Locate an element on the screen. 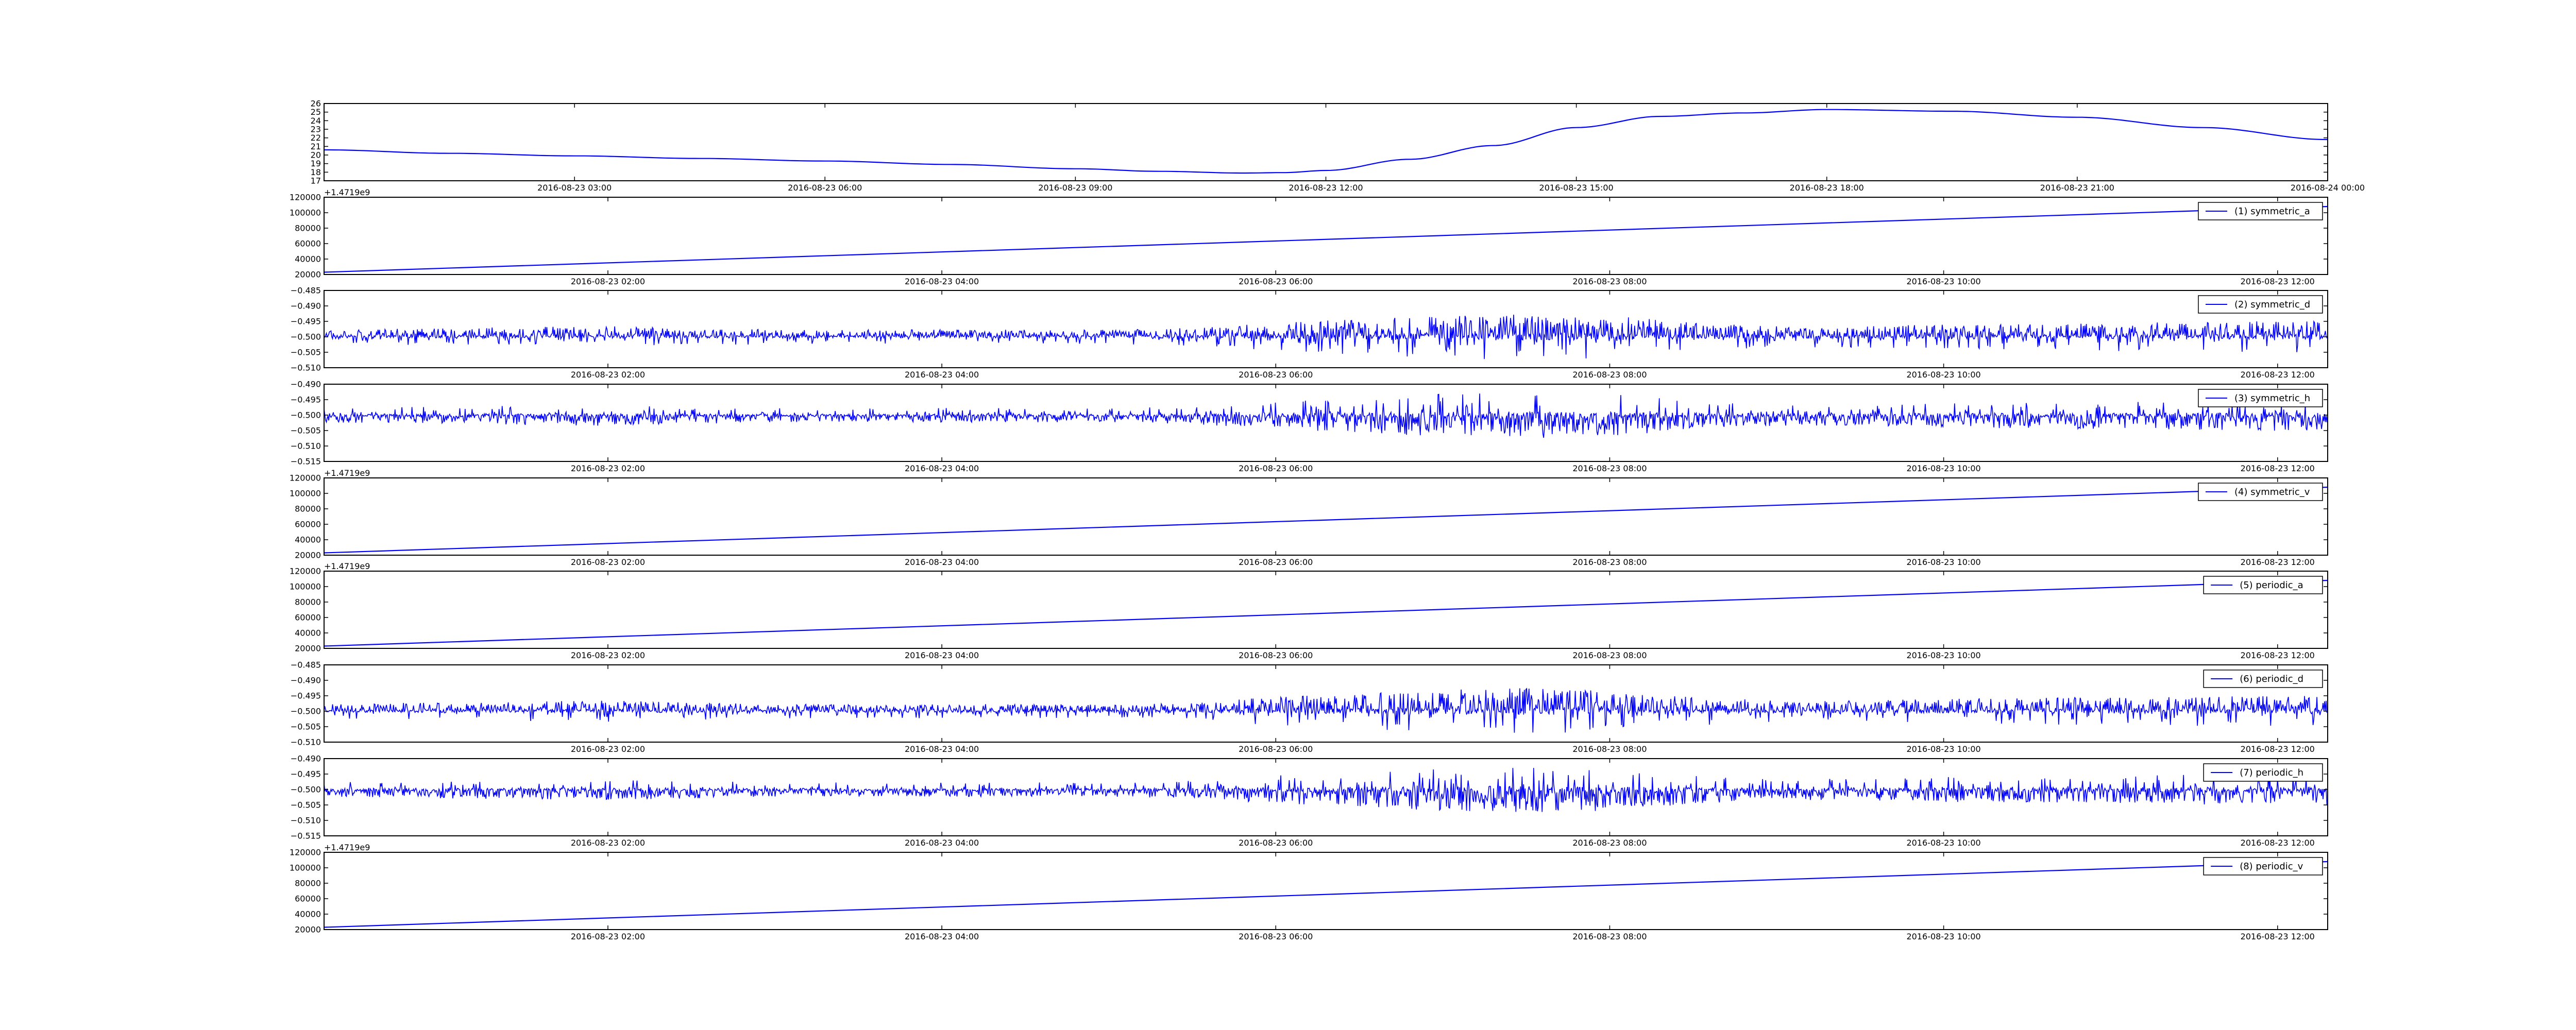 This screenshot has width=2576, height=1030. legend-label: (2) symmetric_d is located at coordinates (2272, 304).